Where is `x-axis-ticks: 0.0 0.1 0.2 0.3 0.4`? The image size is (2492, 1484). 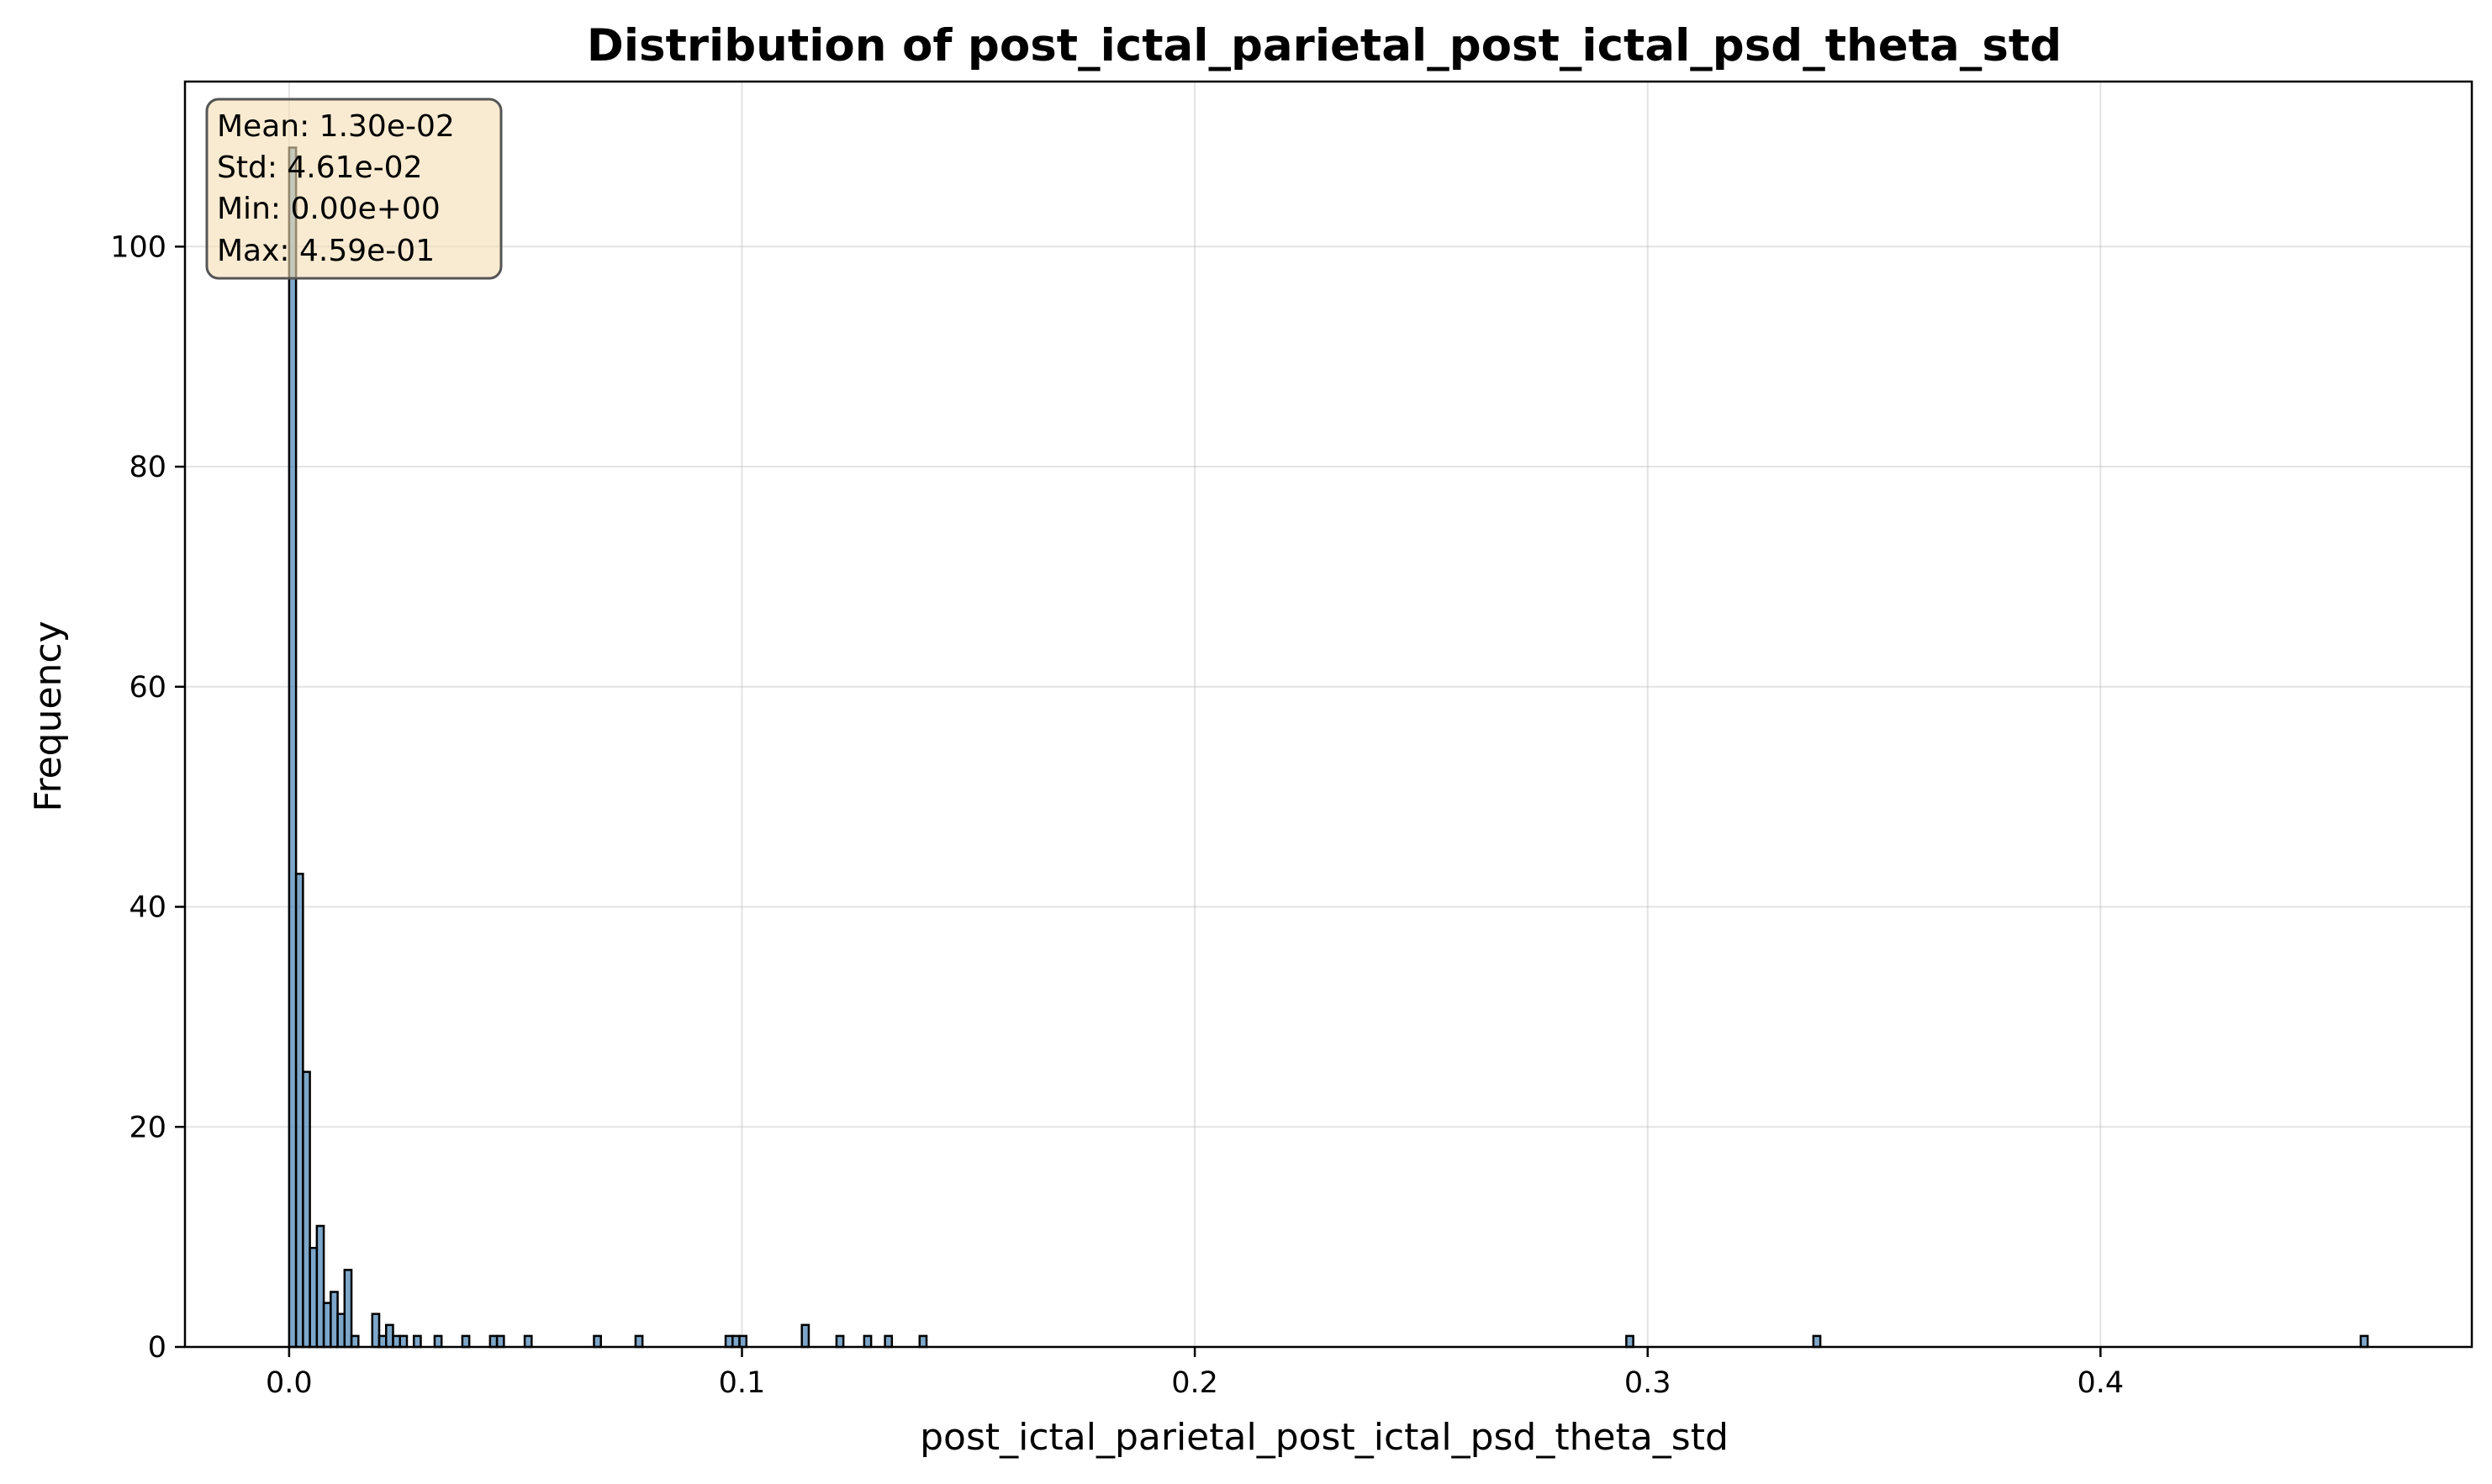
x-axis-ticks: 0.0 0.1 0.2 0.3 0.4 is located at coordinates (1195, 1373).